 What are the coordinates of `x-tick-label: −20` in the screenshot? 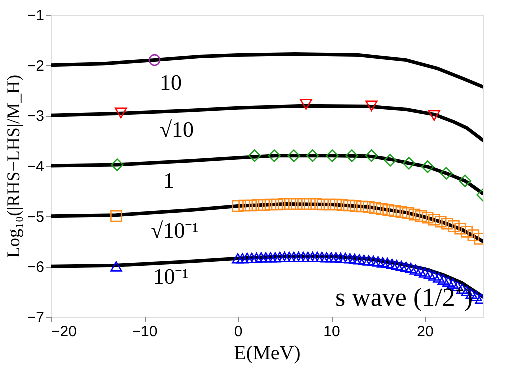 It's located at (64, 332).